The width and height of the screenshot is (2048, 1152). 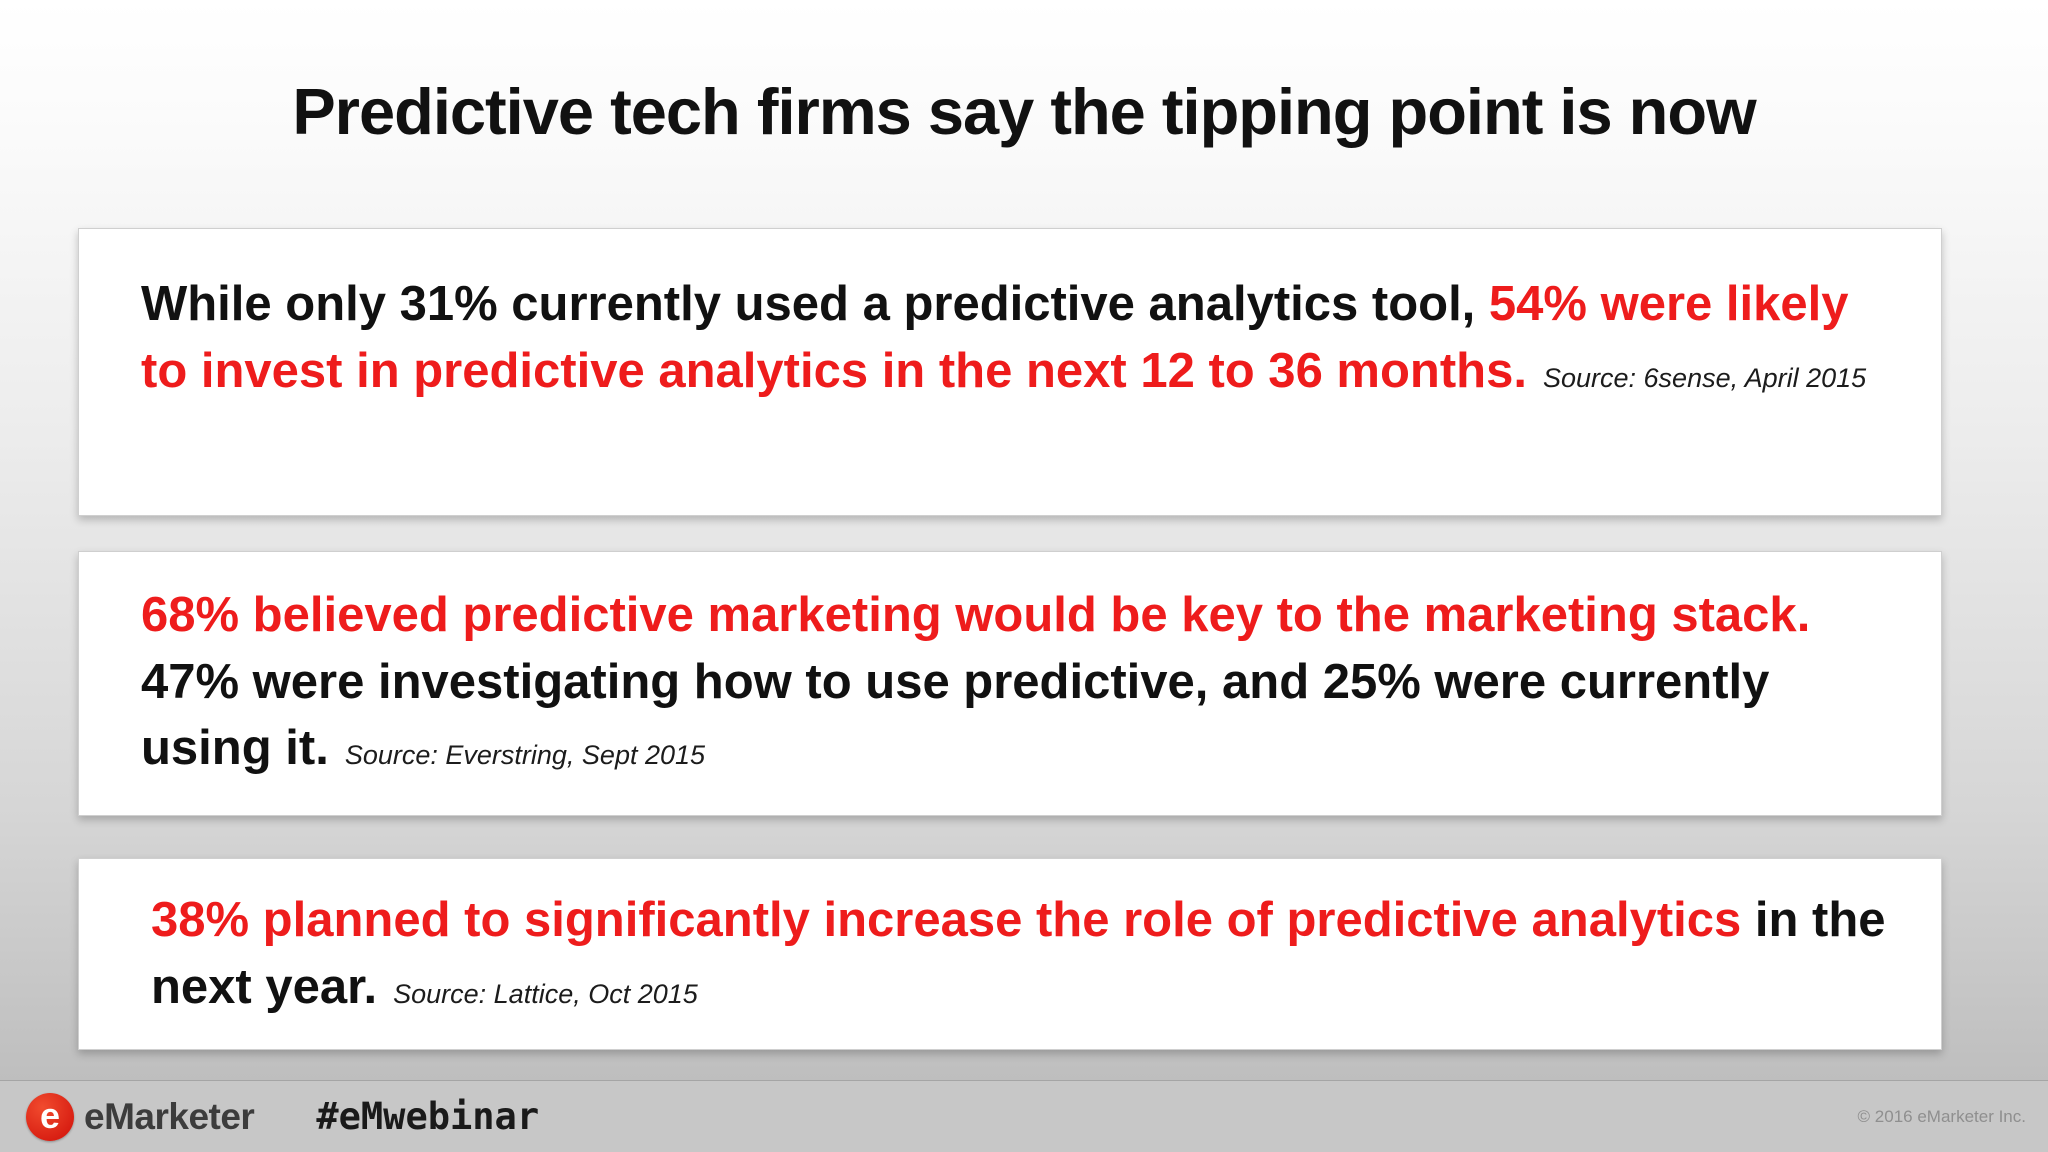 What do you see at coordinates (428, 1116) in the screenshot?
I see `webinar-hashtag: #eMwebinar` at bounding box center [428, 1116].